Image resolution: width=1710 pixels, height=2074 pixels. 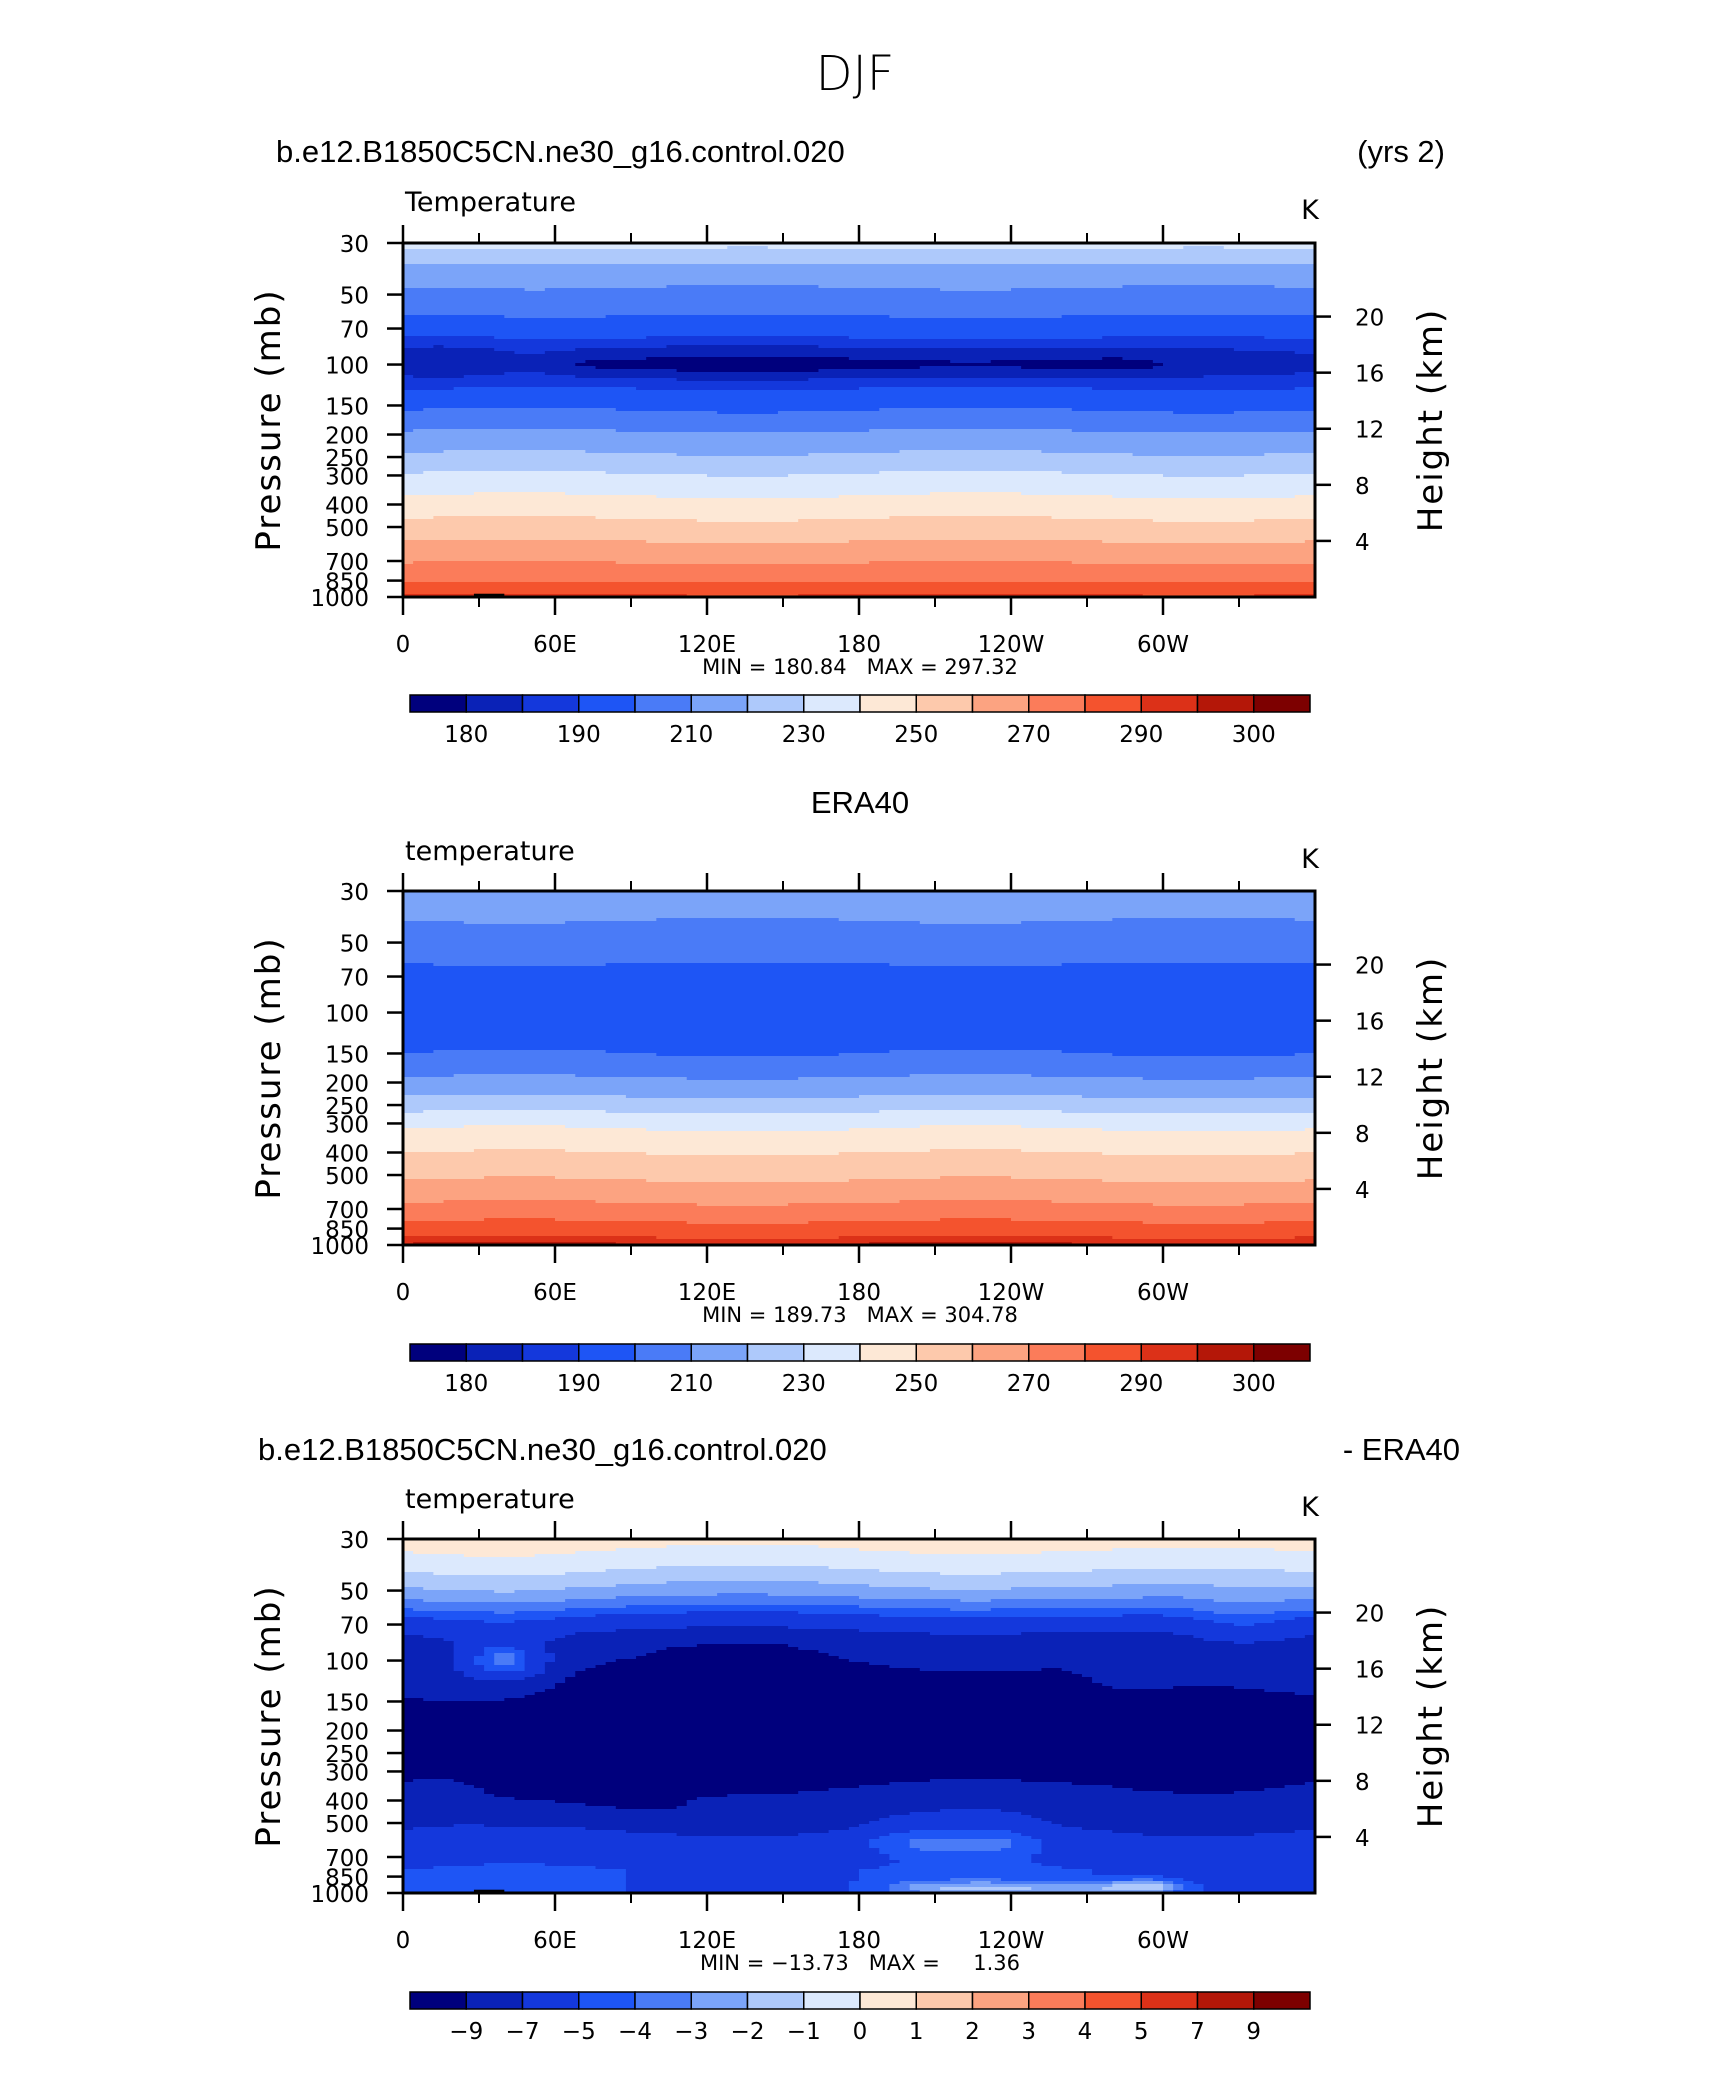 I want to click on right-tick-label: 12, so click(x=1369, y=1079).